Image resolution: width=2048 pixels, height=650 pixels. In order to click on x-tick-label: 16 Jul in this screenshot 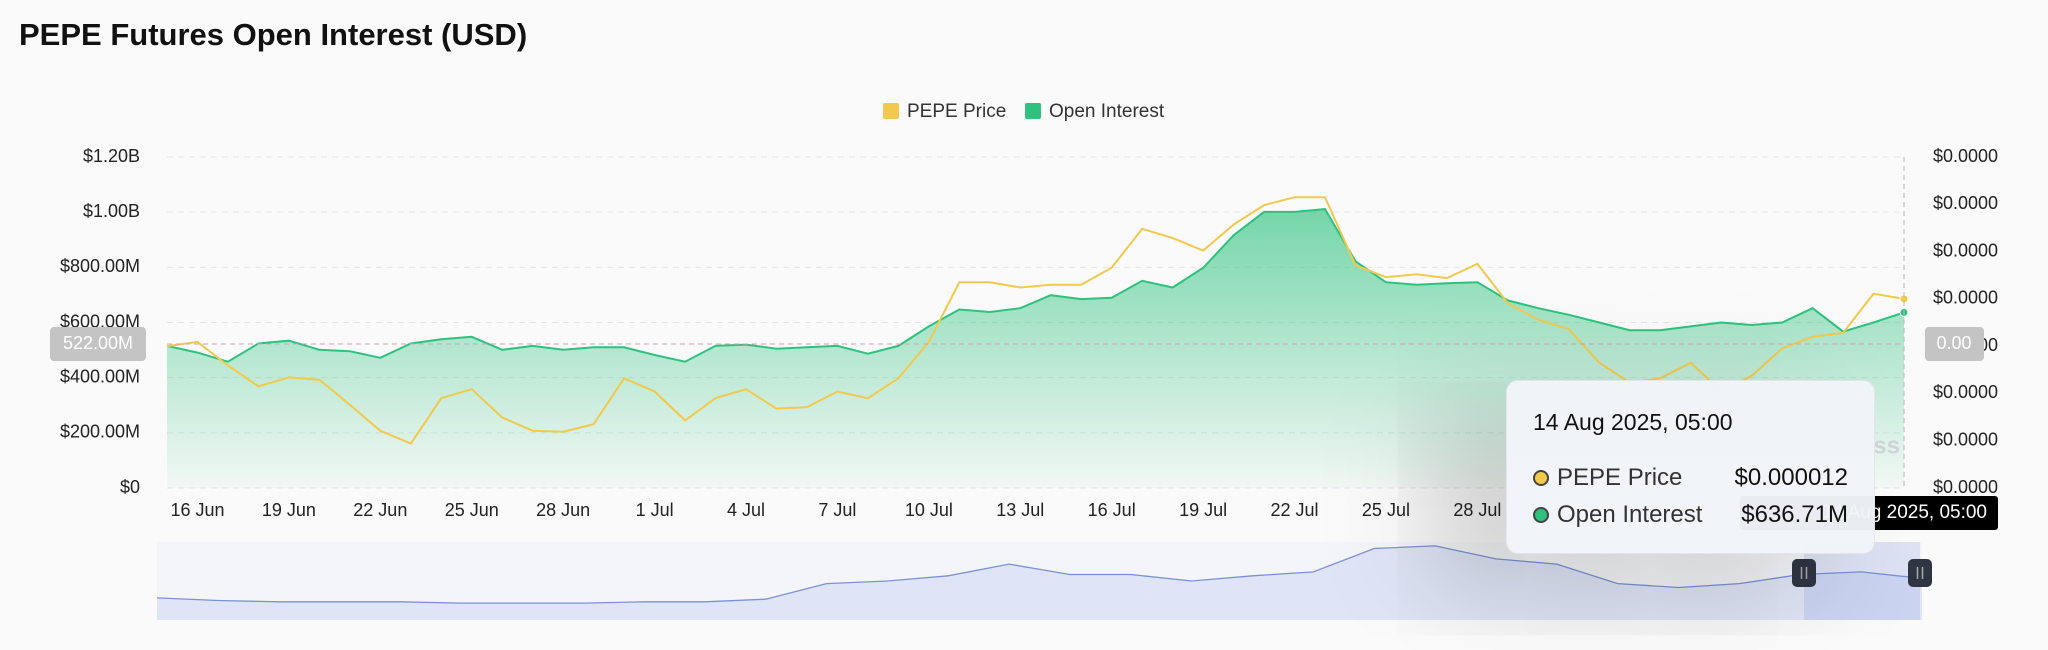, I will do `click(1112, 510)`.